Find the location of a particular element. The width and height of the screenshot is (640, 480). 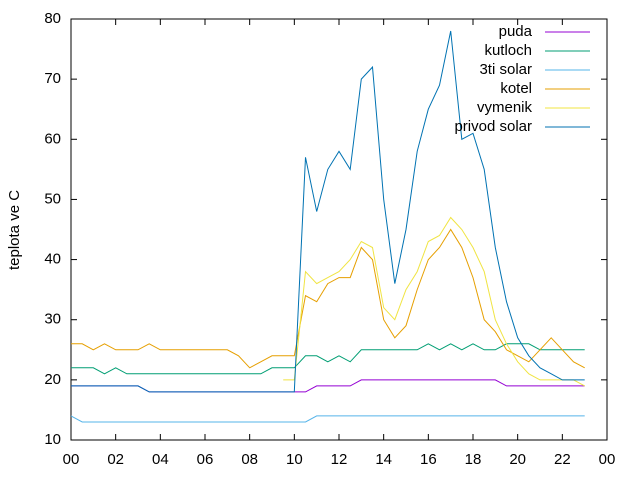

x-tick-label: 02 is located at coordinates (115, 459).